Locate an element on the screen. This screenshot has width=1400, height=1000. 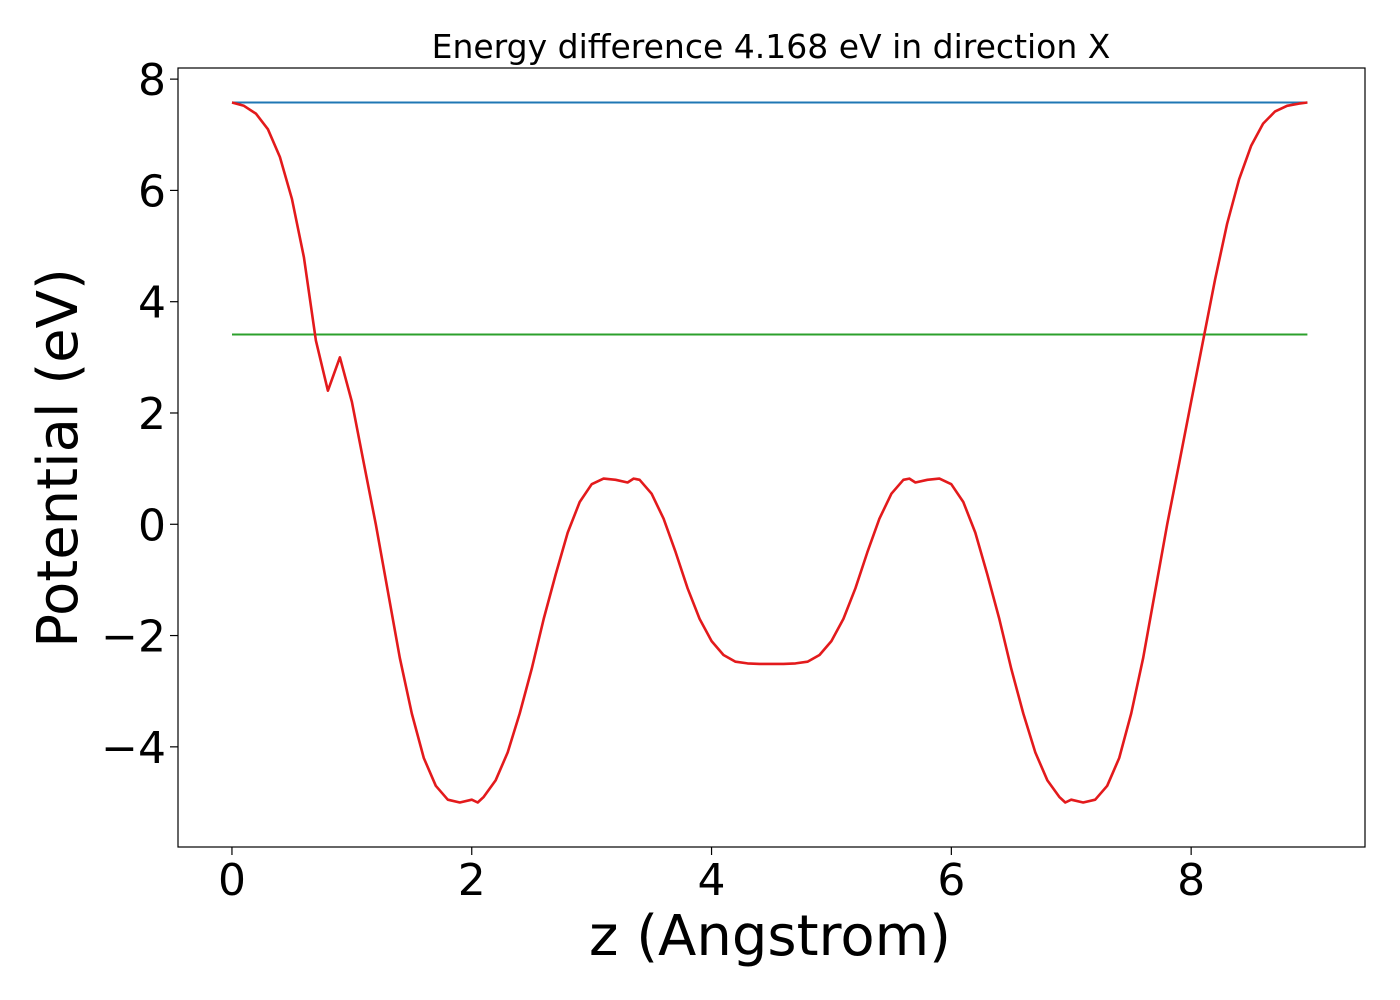
y-tick-label: 4 is located at coordinates (152, 303).